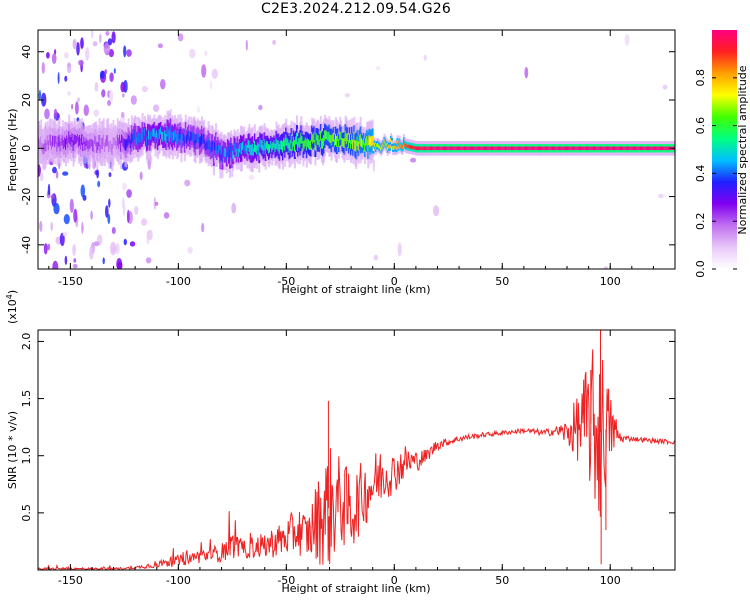 The width and height of the screenshot is (750, 600). Describe the element at coordinates (26, 399) in the screenshot. I see `y-tick-label: 1.5` at that location.